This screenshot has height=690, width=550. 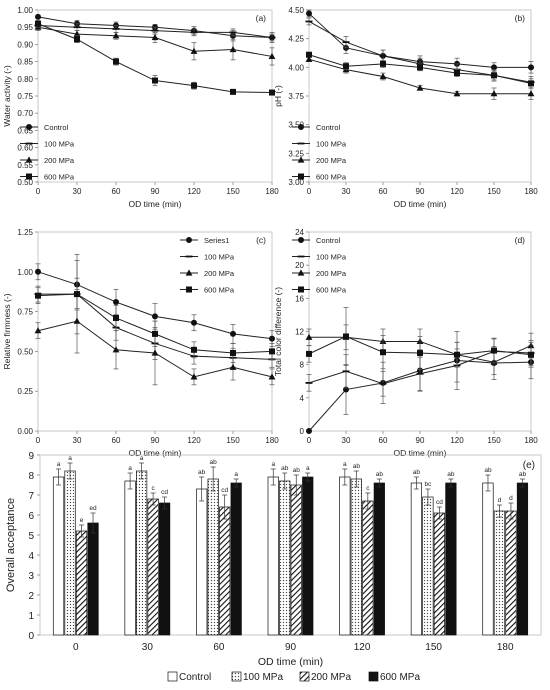 I want to click on y-tick-label: 0.95, so click(x=25, y=27).